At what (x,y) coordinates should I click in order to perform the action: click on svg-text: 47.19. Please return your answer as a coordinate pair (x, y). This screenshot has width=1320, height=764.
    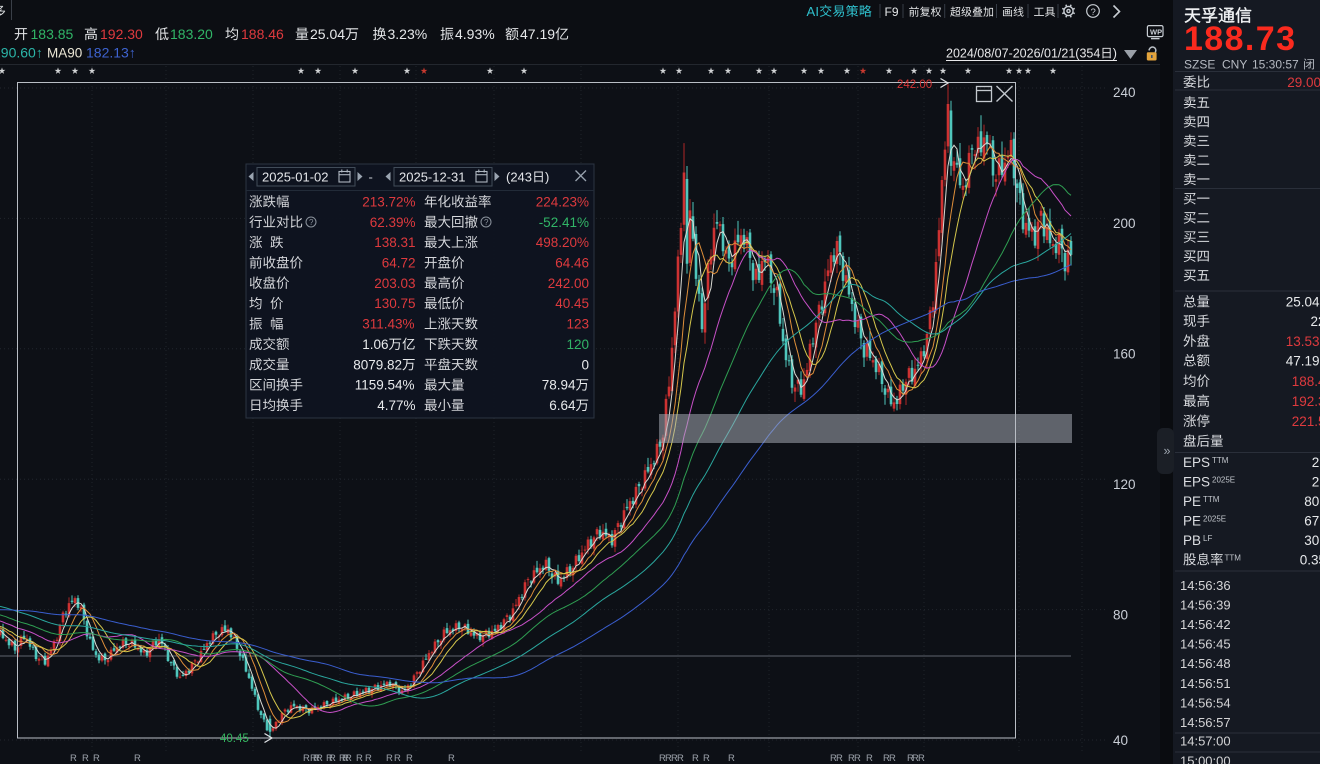
    Looking at the image, I should click on (1303, 360).